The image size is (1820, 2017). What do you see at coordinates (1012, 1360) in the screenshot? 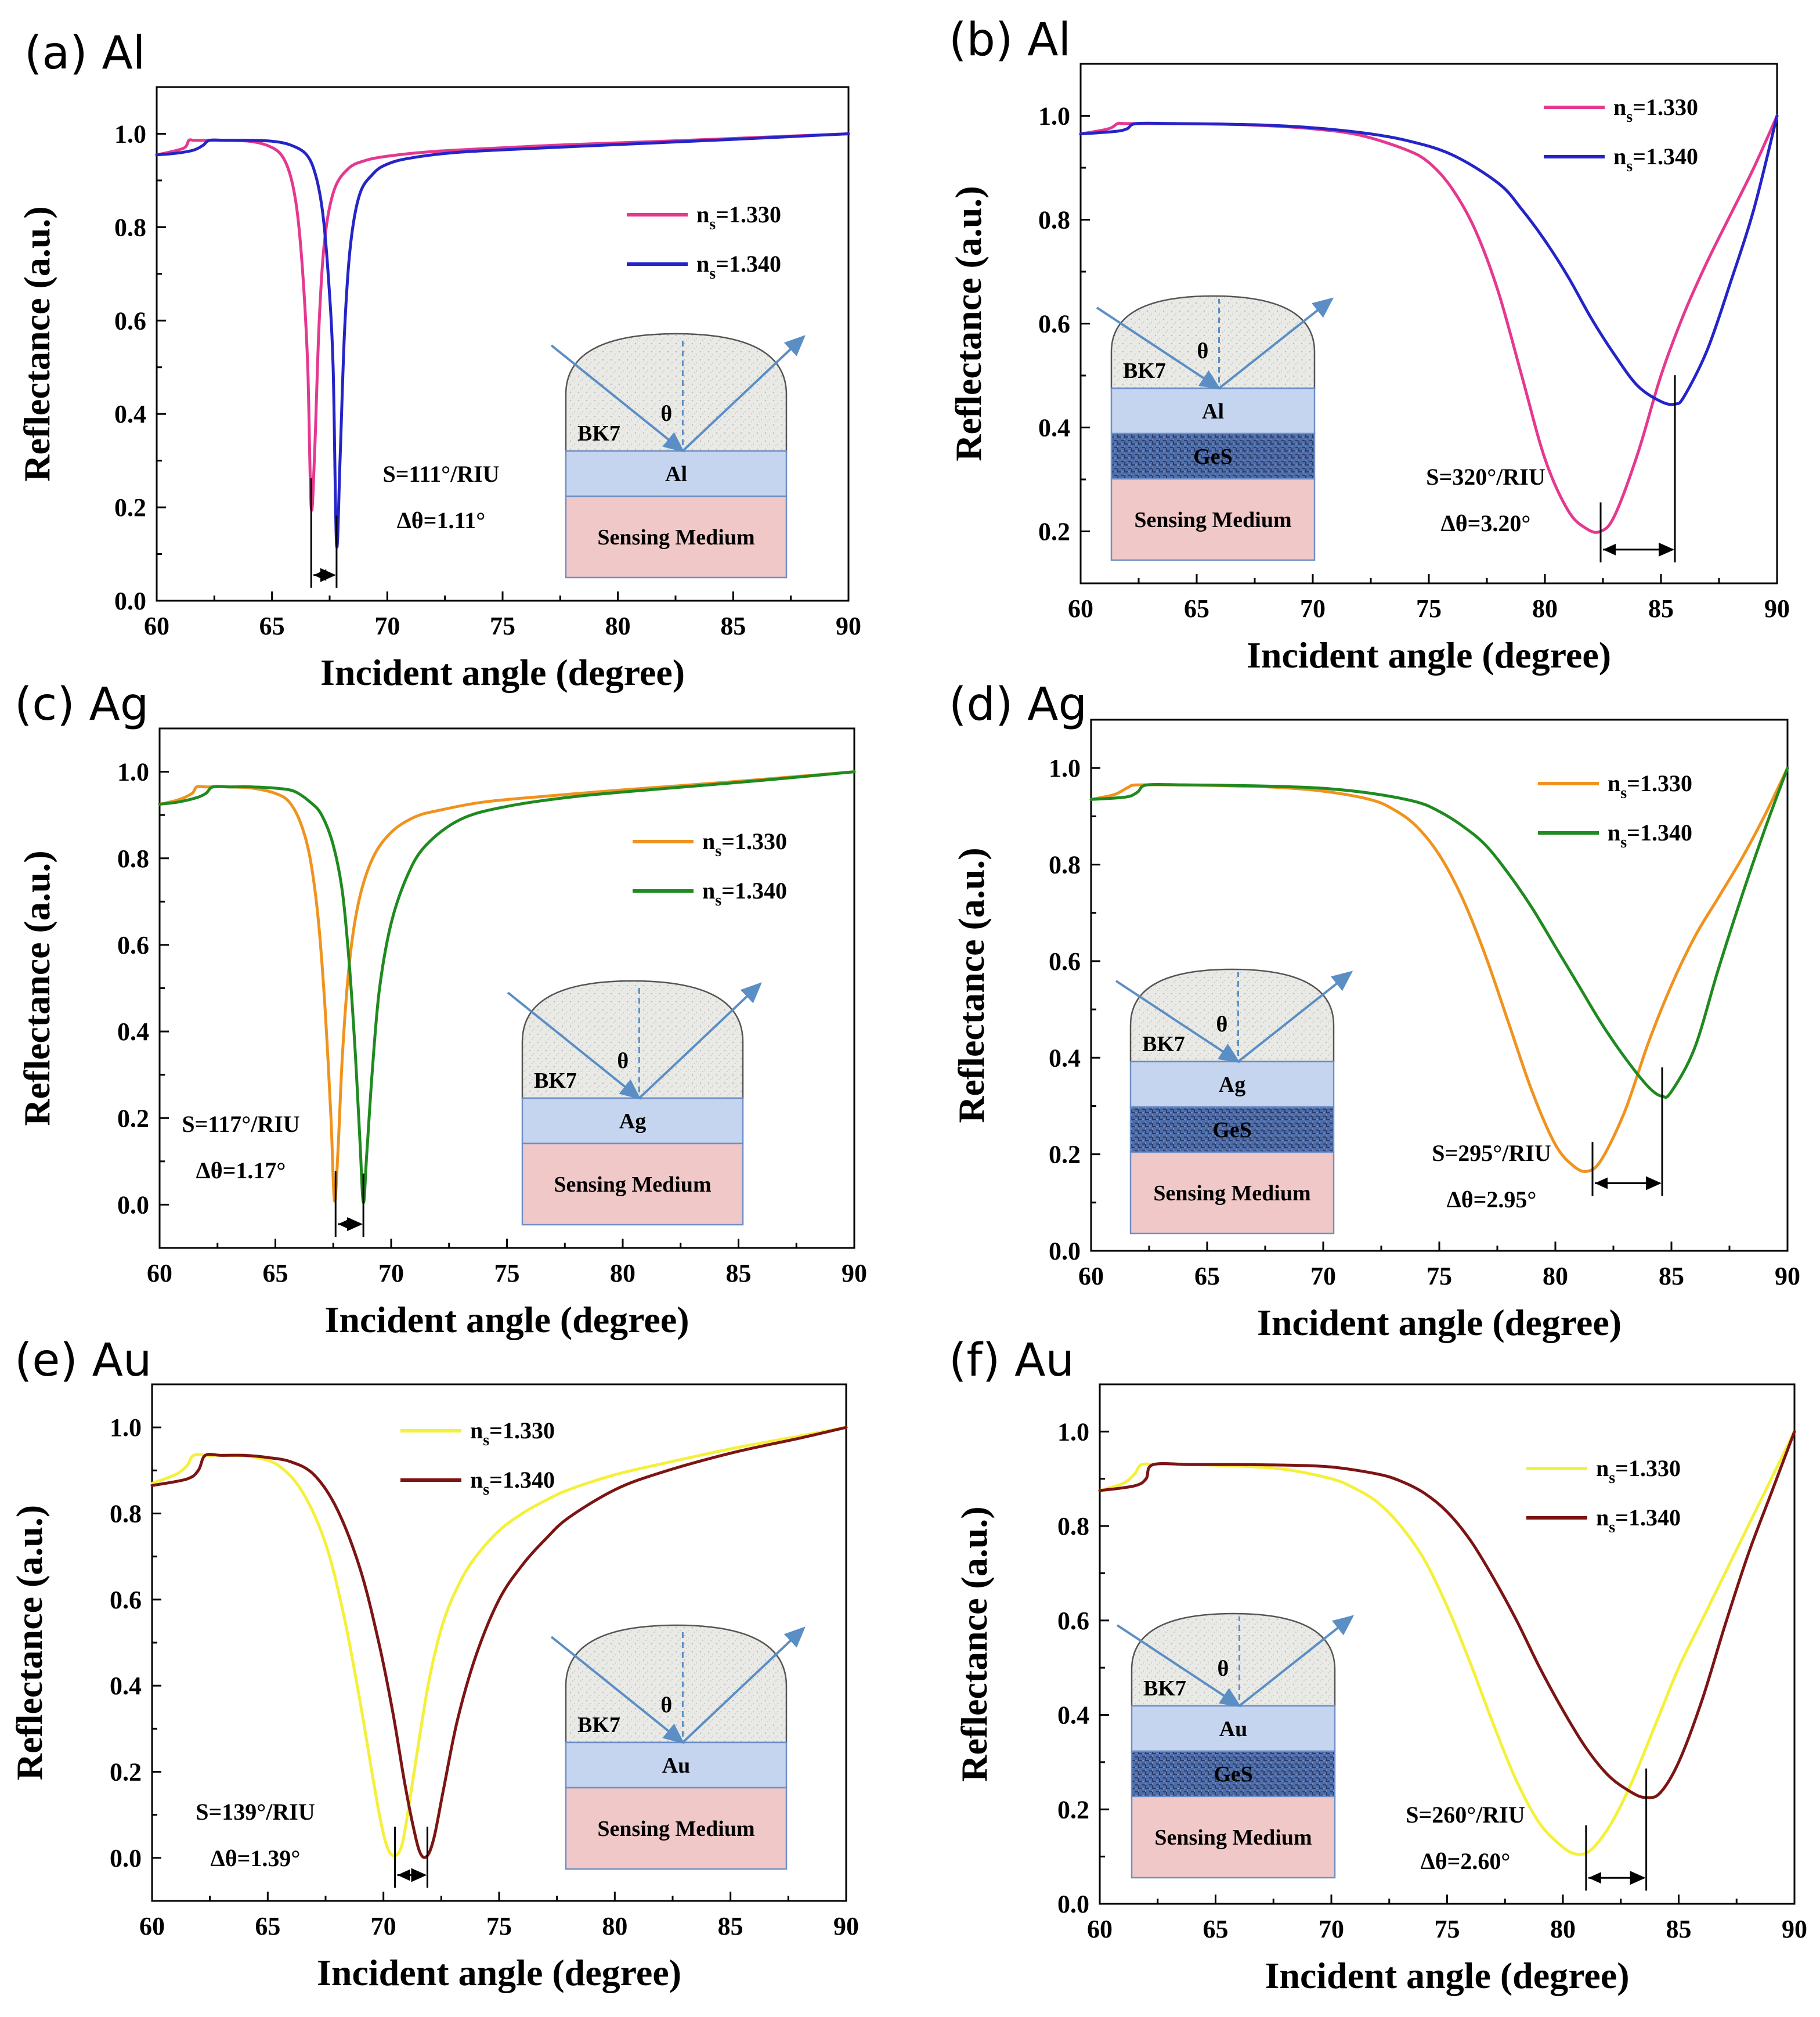
I see `panel-label: (f) Au` at bounding box center [1012, 1360].